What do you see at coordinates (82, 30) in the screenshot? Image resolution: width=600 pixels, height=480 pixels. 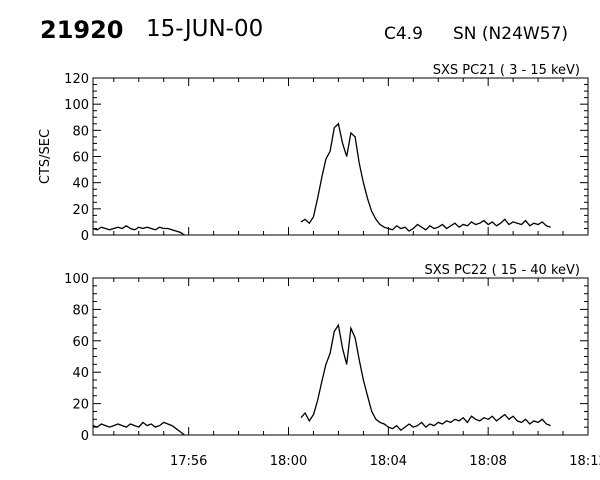 I see `event-number: 21920` at bounding box center [82, 30].